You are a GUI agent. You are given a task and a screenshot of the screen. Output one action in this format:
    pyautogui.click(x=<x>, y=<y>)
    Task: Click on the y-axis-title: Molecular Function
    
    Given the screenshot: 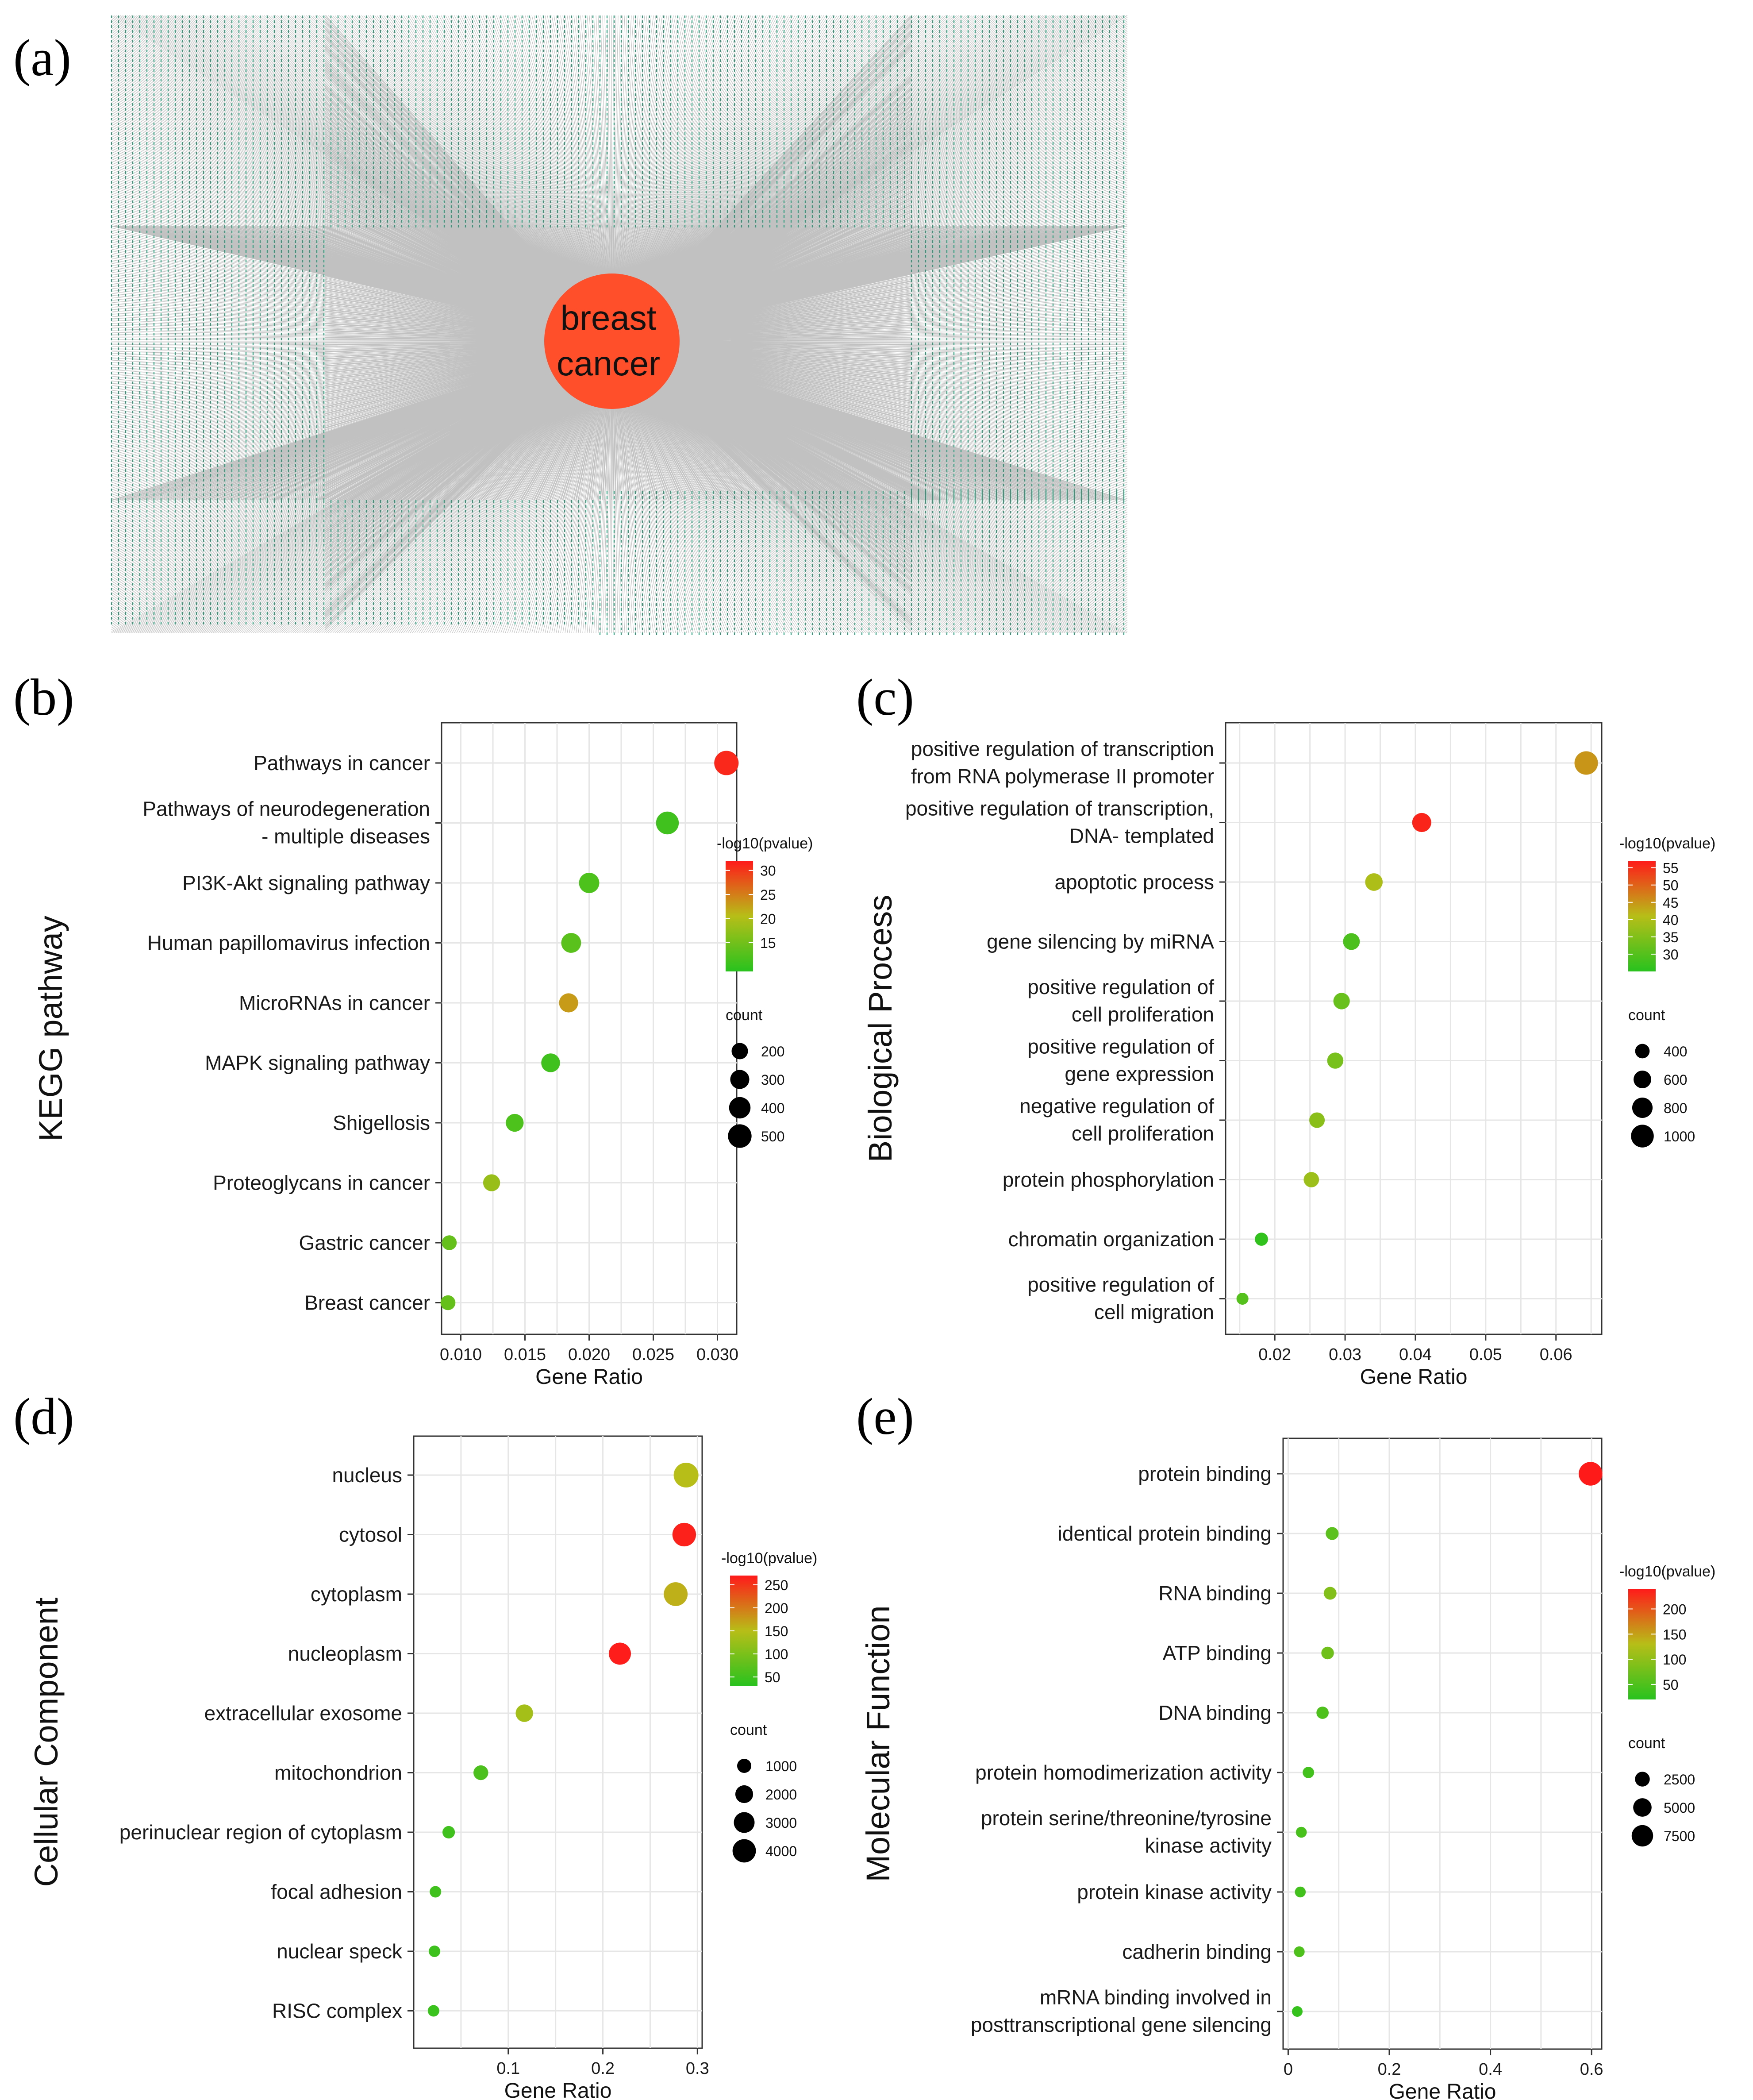 What is the action you would take?
    pyautogui.click(x=878, y=1743)
    